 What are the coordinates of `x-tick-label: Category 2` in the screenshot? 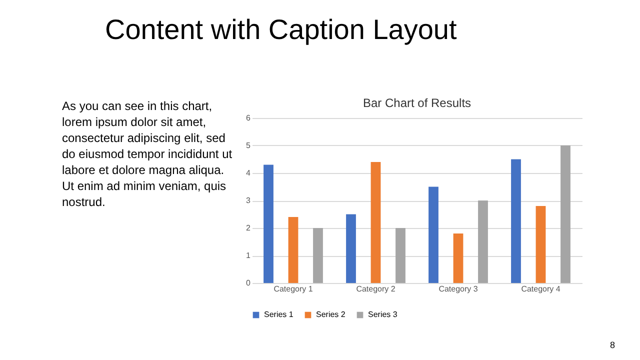 It's located at (376, 289).